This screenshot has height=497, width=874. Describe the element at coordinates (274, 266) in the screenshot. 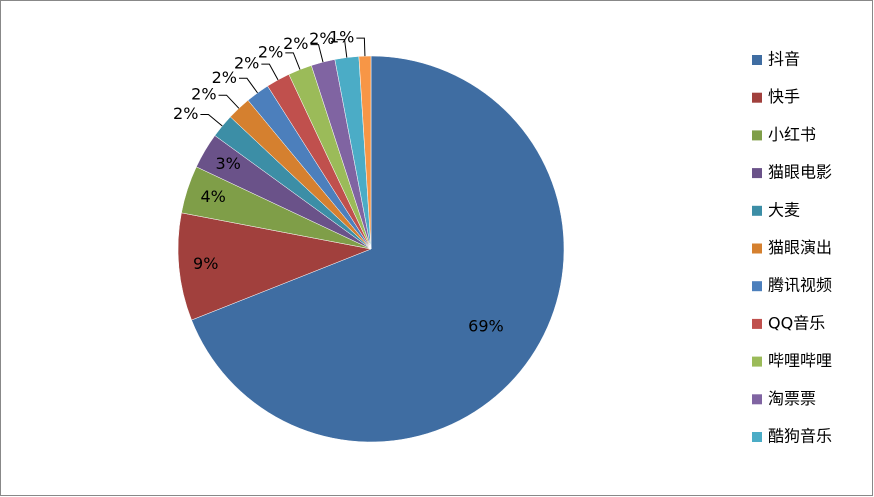

I see `pie-slice` at that location.